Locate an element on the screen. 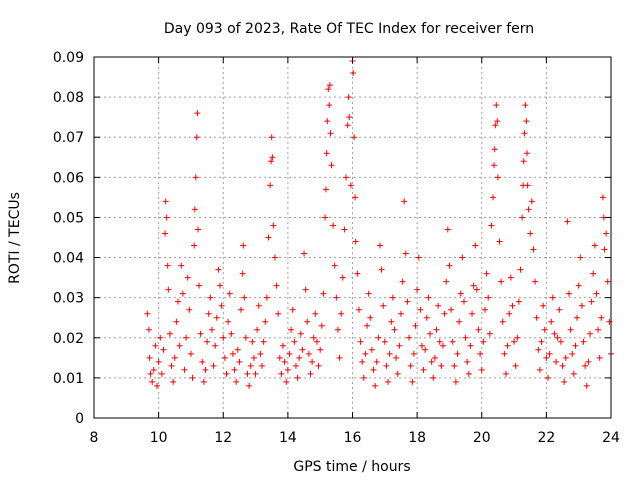  y-axis-title: ROTI / TECUs is located at coordinates (15, 238).